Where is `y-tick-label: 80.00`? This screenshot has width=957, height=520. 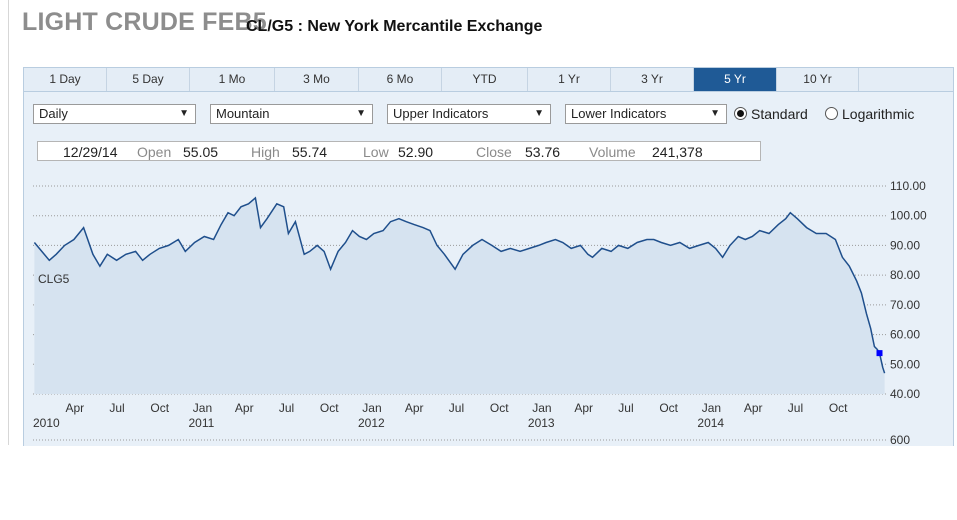
y-tick-label: 80.00 is located at coordinates (905, 275).